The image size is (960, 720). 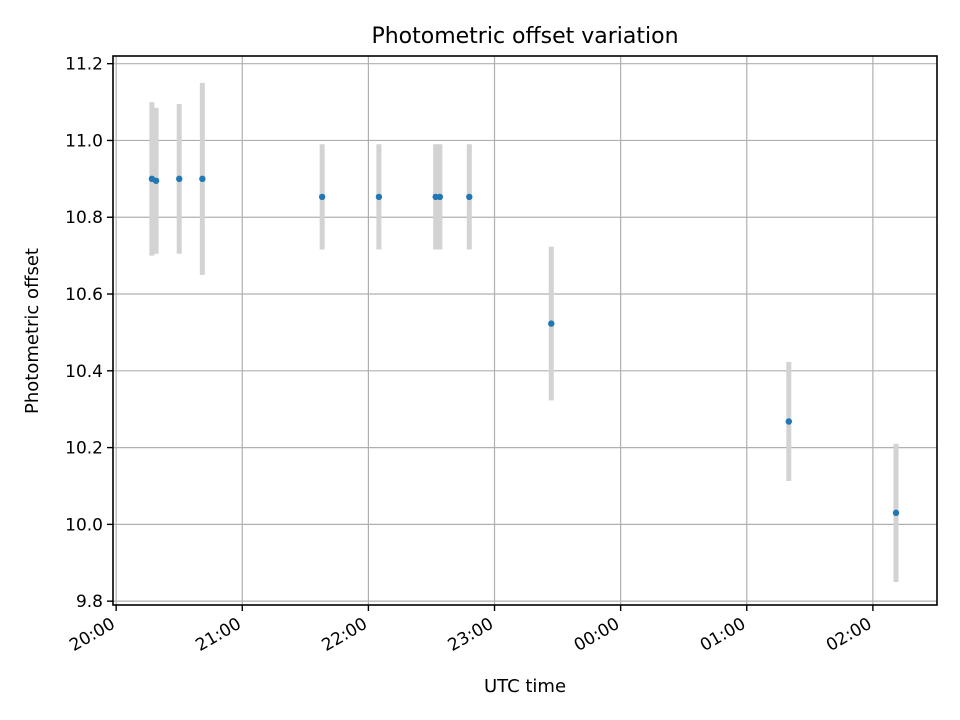 What do you see at coordinates (89, 602) in the screenshot?
I see `y-tick-label: 9.8` at bounding box center [89, 602].